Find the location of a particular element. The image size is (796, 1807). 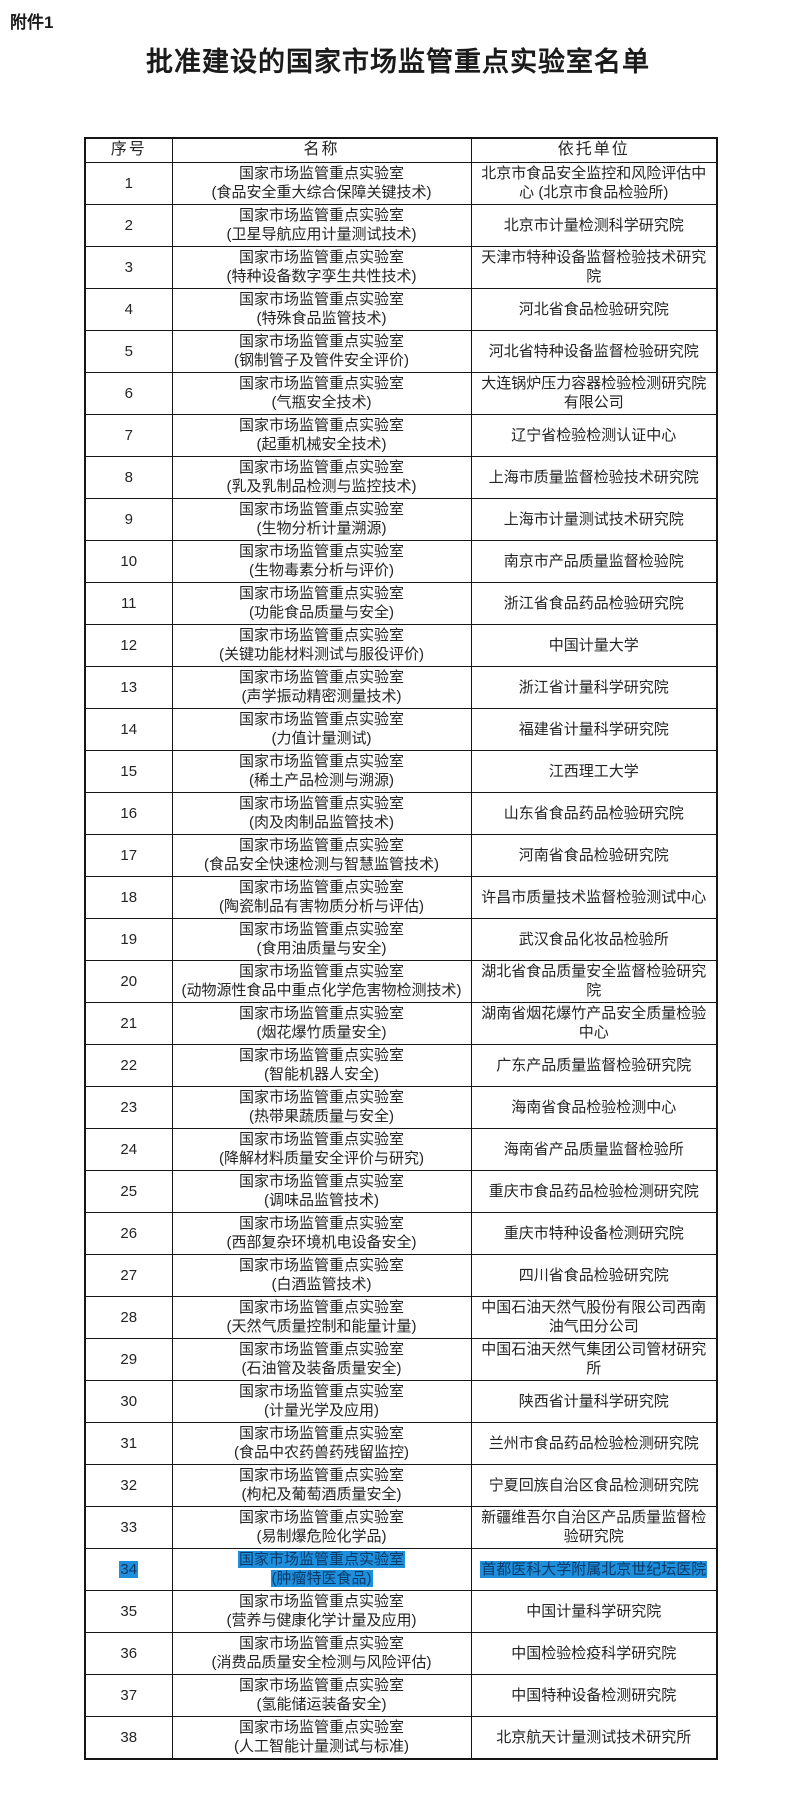

row-number-cell: 38 is located at coordinates (128, 1737).